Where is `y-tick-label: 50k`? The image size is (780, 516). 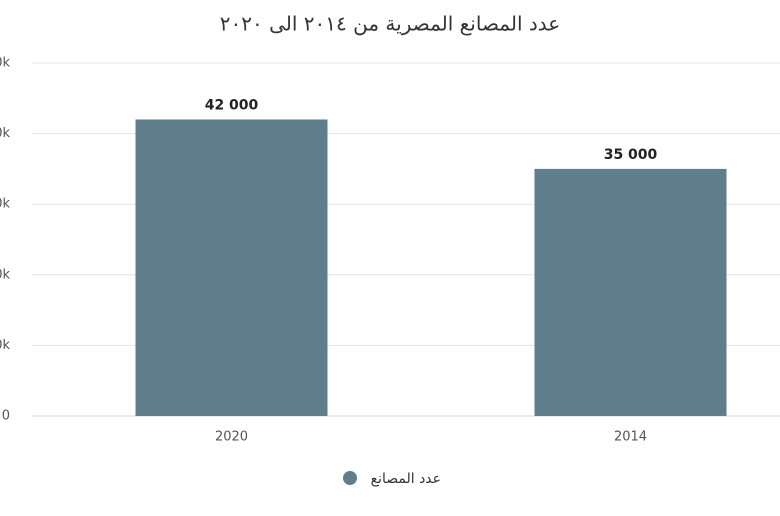
y-tick-label: 50k is located at coordinates (5, 63).